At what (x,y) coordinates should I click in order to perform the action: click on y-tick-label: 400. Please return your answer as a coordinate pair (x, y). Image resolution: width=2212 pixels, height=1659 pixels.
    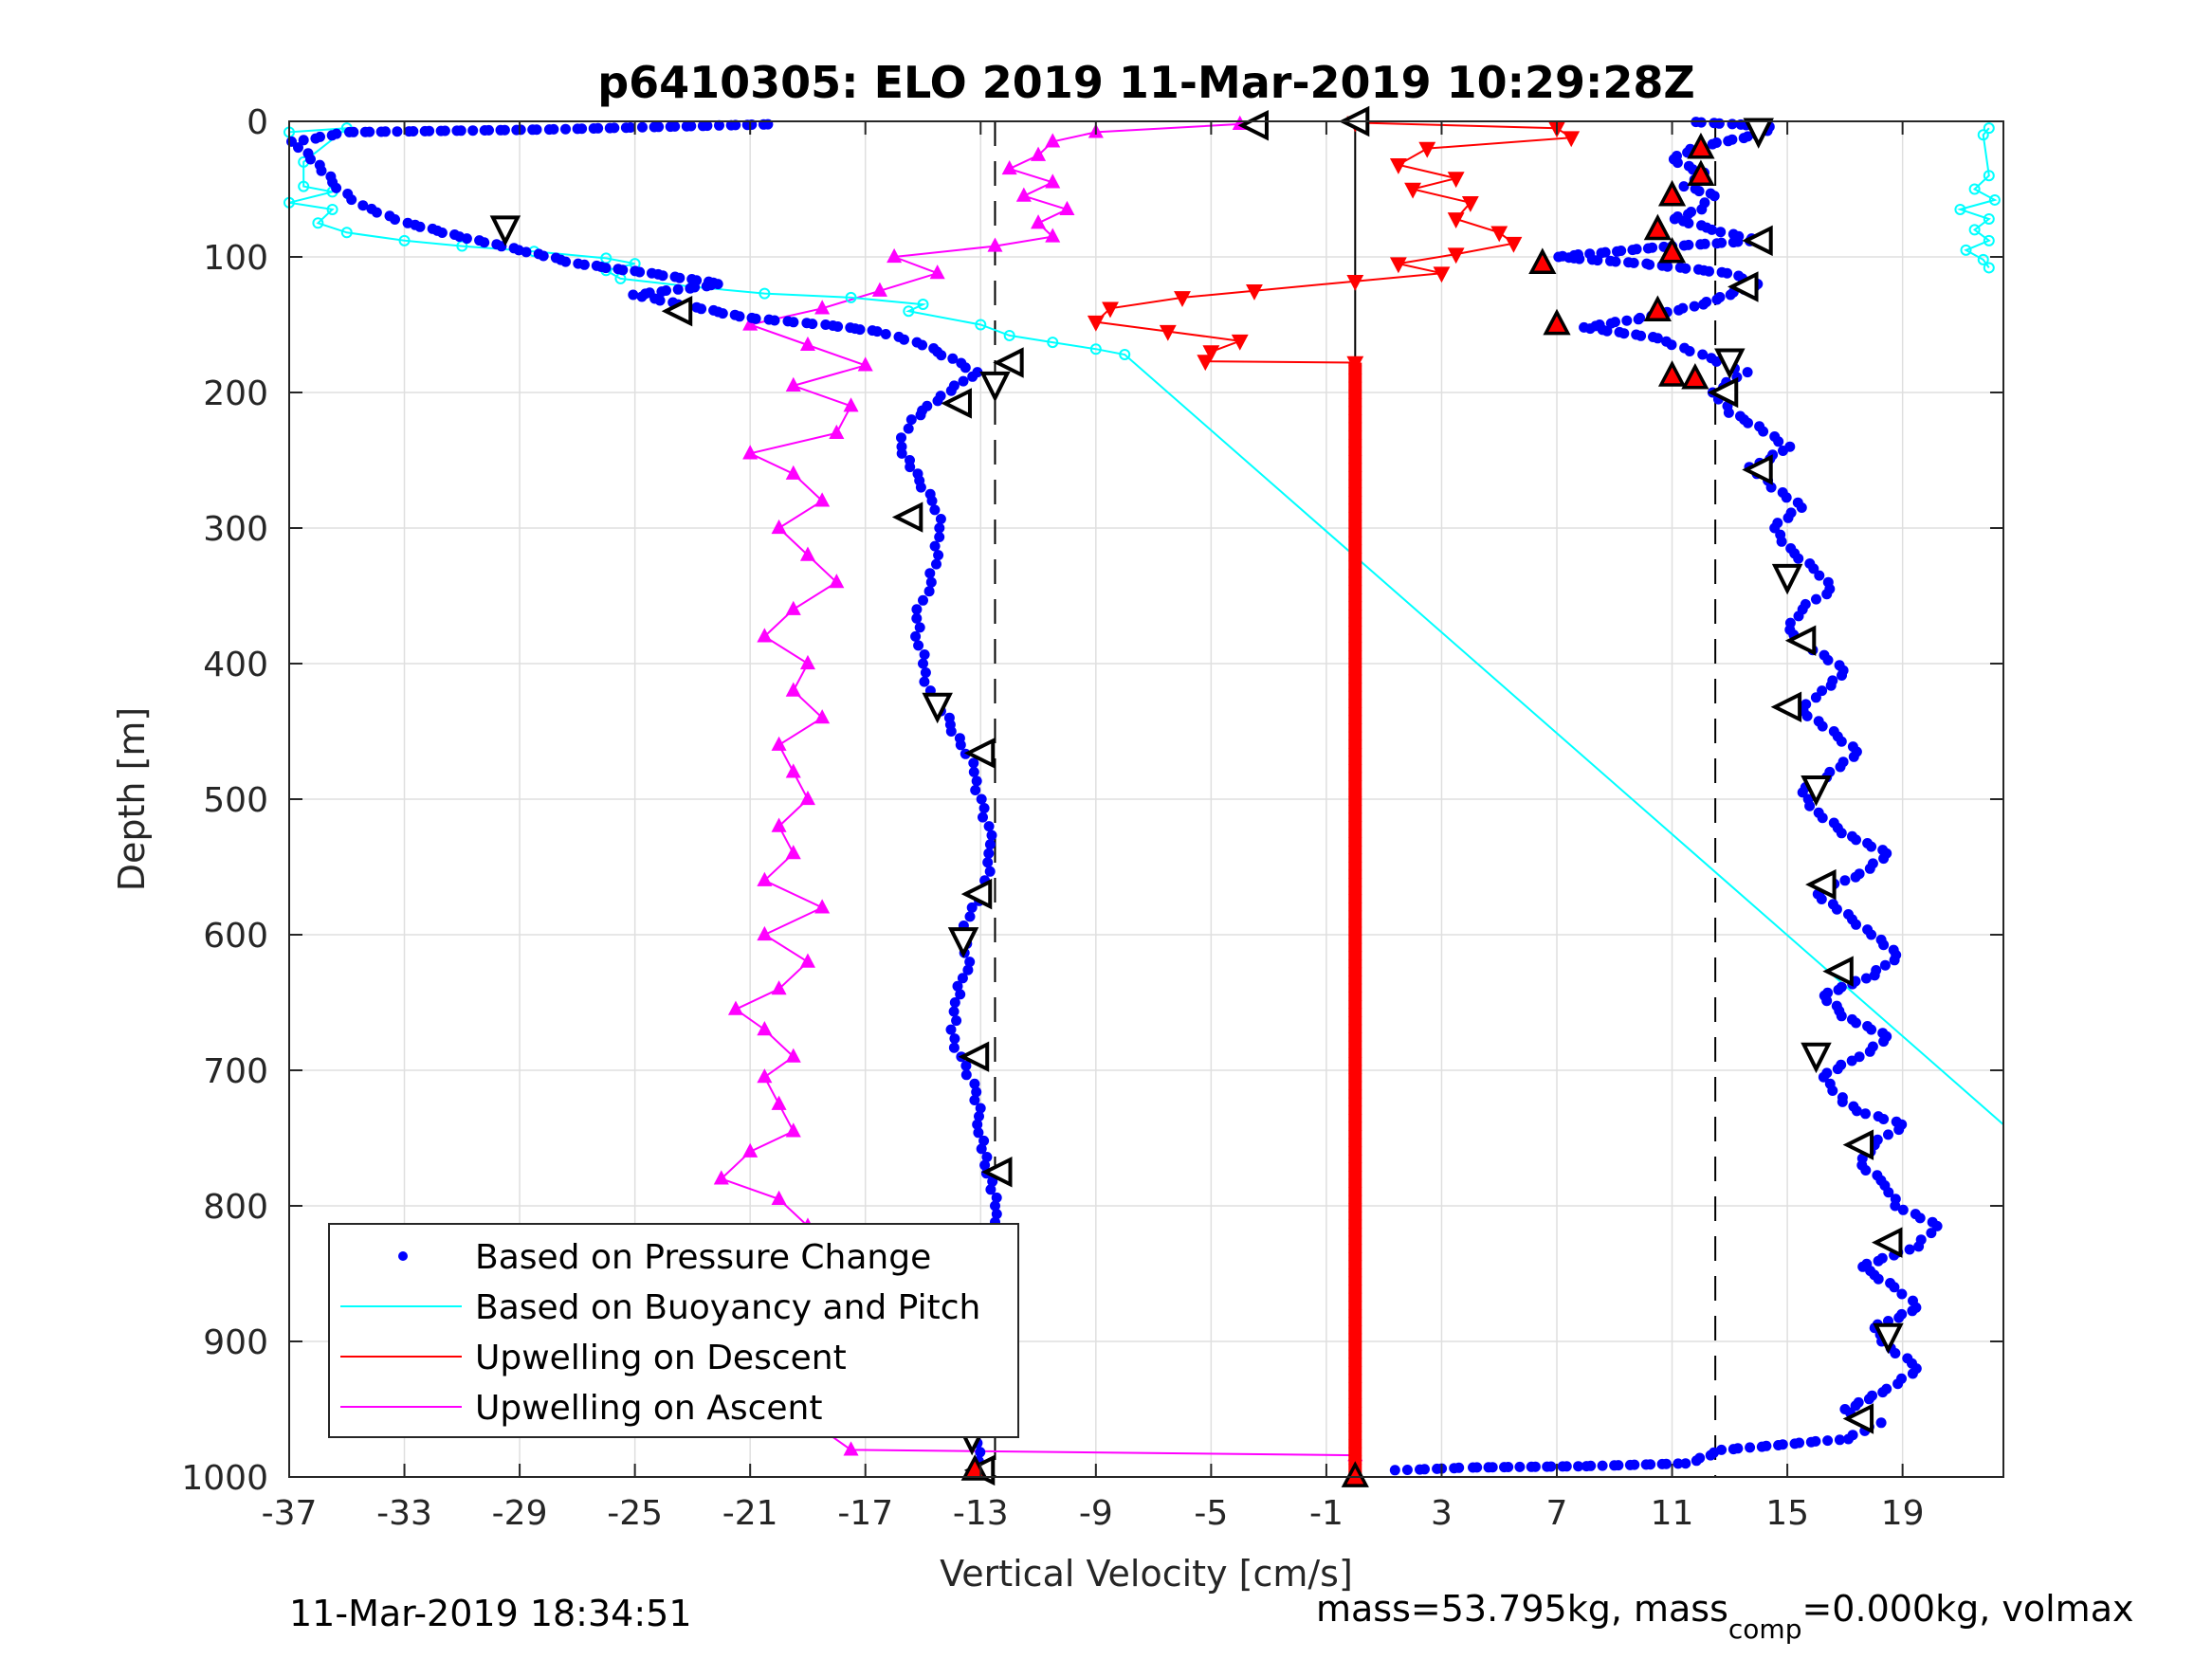
    Looking at the image, I should click on (235, 665).